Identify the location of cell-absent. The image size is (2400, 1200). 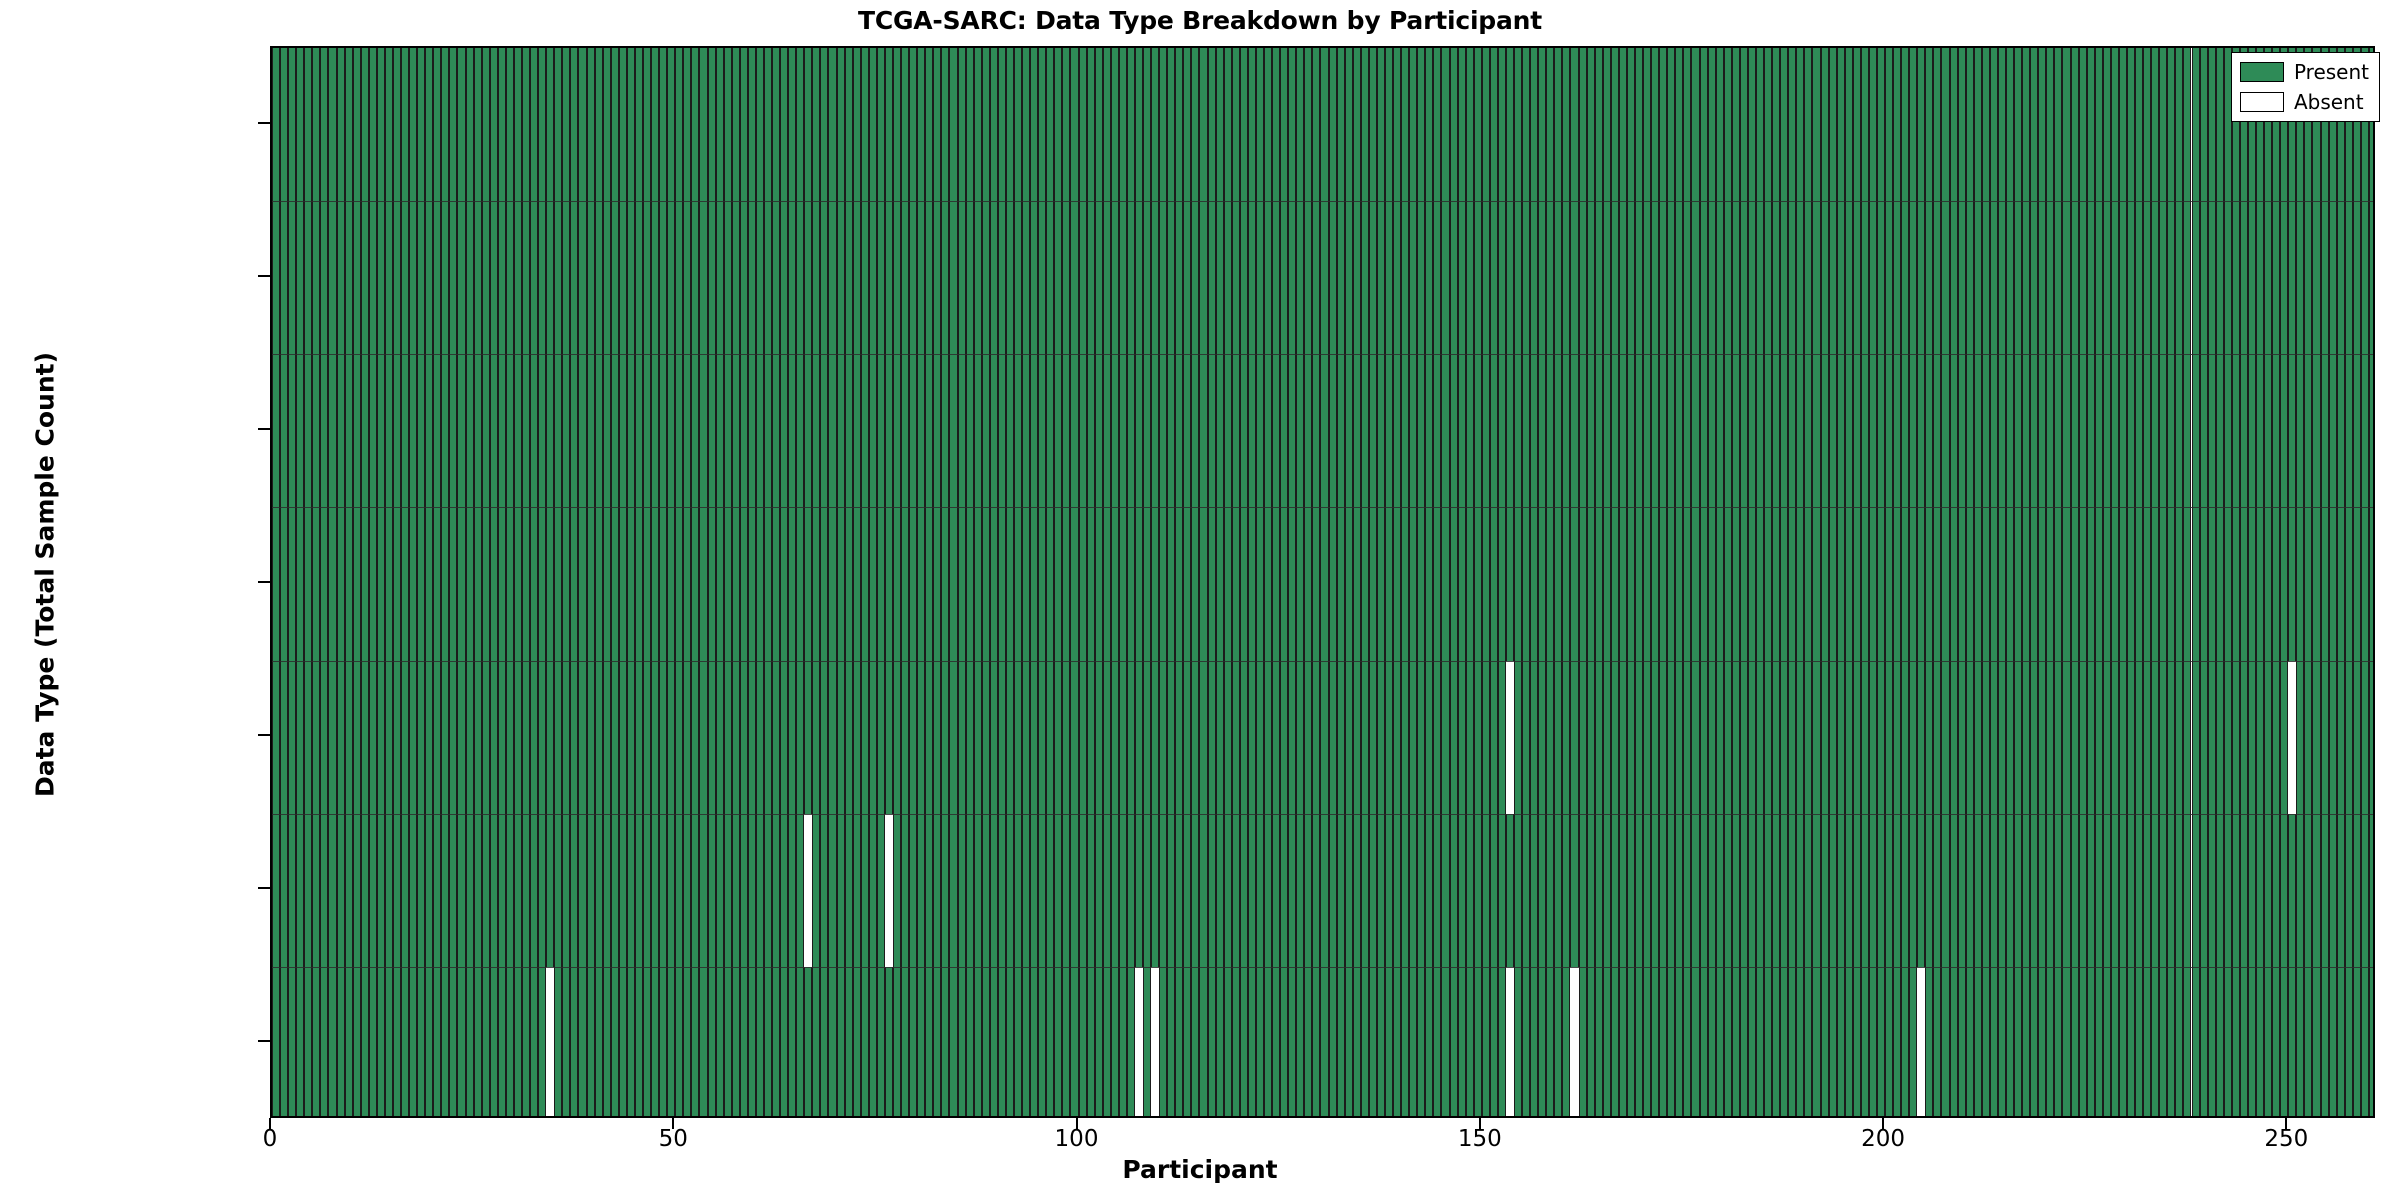
(2292, 737).